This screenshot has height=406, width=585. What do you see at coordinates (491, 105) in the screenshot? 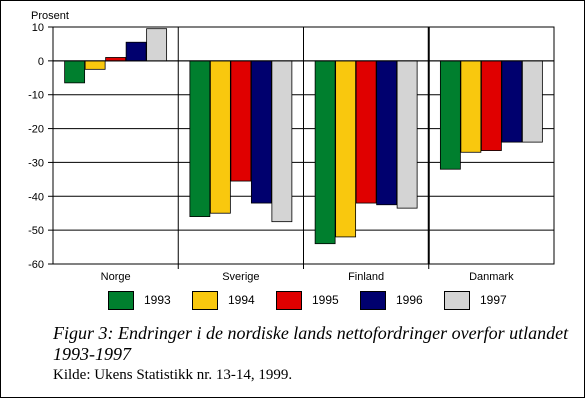
I see `bar-danmark-1995` at bounding box center [491, 105].